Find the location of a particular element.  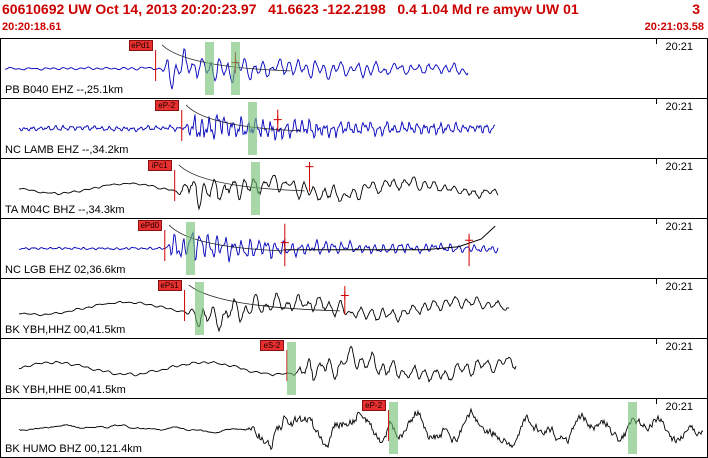

station-label: NC LAMB EHZ --,34.2km is located at coordinates (67, 150).